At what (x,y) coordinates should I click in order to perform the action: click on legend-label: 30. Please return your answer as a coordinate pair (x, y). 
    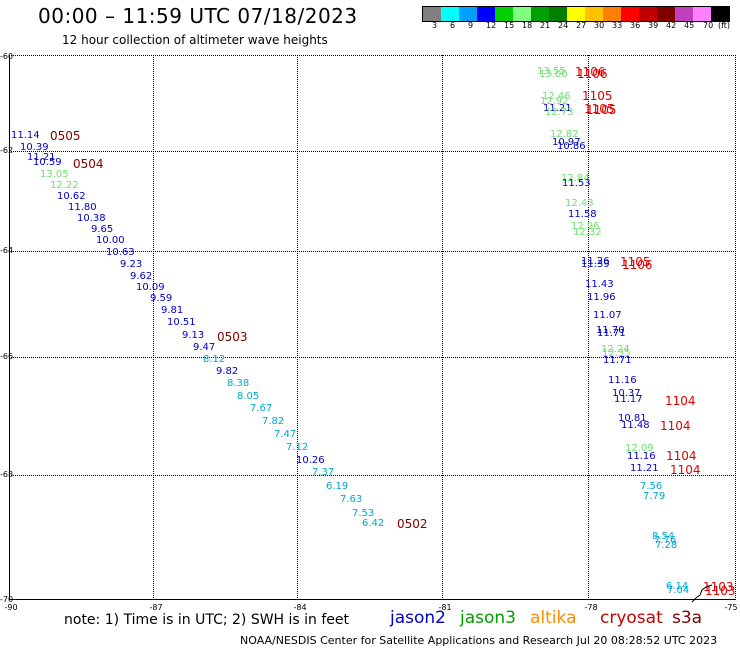
    Looking at the image, I should click on (599, 25).